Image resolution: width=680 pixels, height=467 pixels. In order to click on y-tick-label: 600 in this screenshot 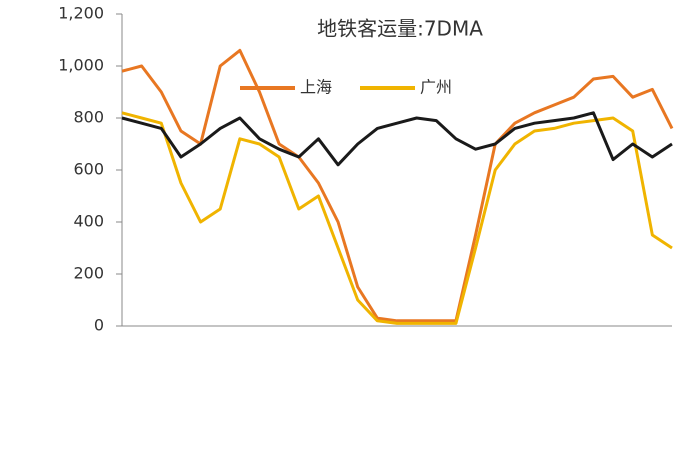, I will do `click(88, 169)`.